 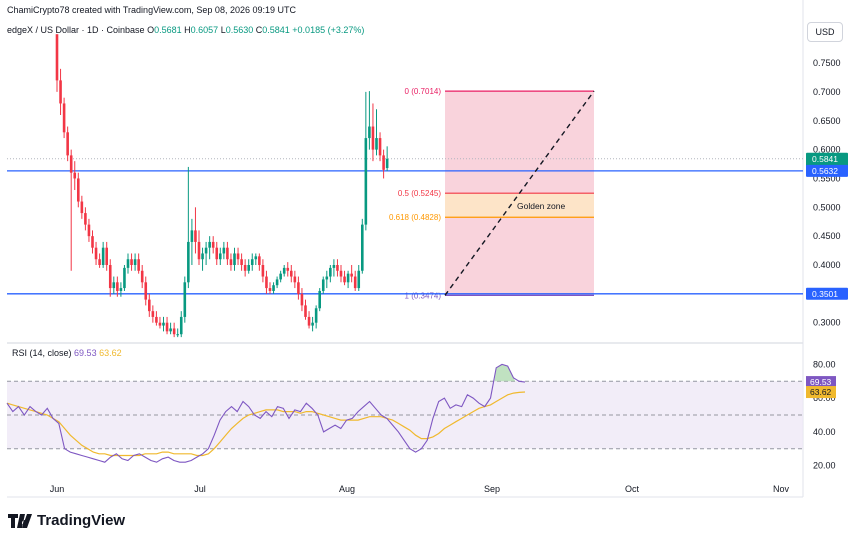 I want to click on close-label: C, so click(x=259, y=30).